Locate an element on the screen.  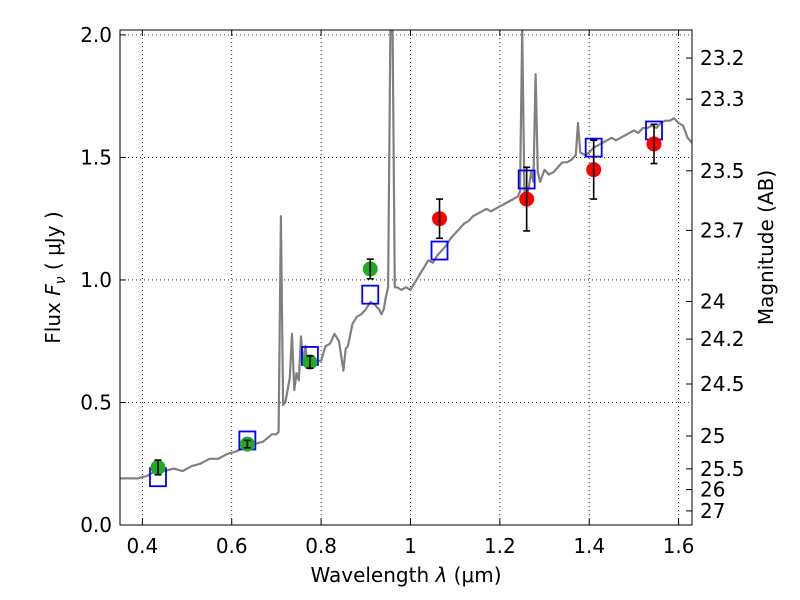
mag-tick-label: 24 is located at coordinates (712, 302).